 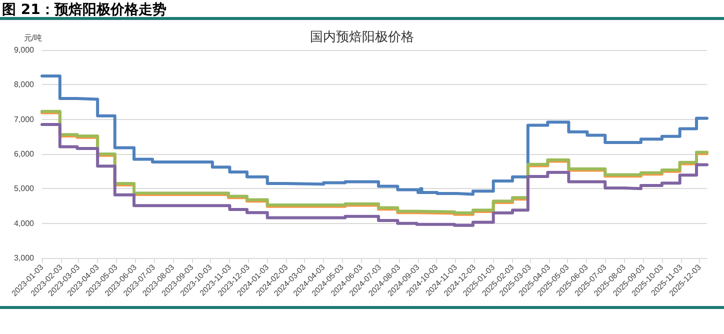 I want to click on y-axis-title: 元/吨, so click(x=33, y=38).